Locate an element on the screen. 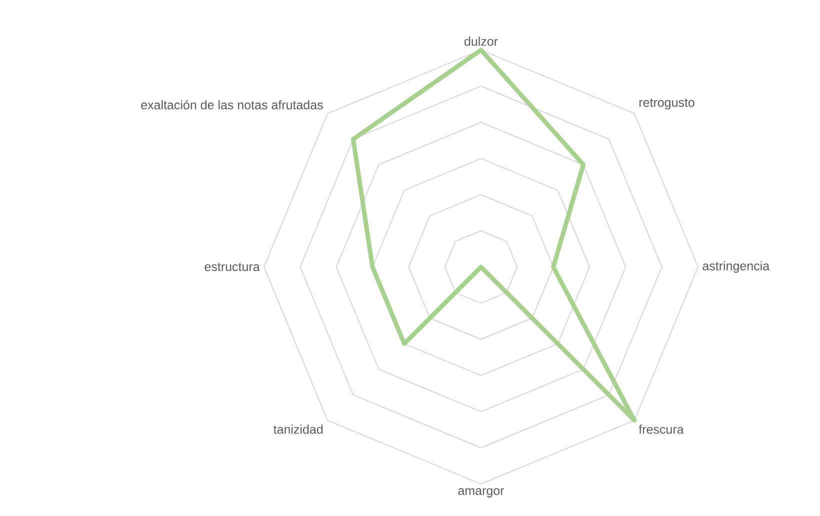 The image size is (820, 516). spoke-label: dulzor is located at coordinates (481, 41).